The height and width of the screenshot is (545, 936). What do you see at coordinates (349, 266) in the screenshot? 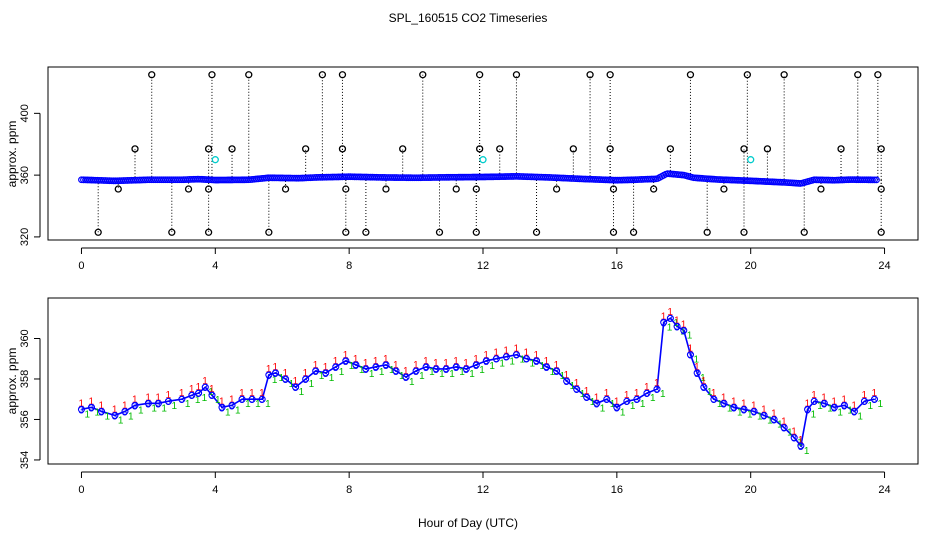
I see `x-tick-label: 8` at bounding box center [349, 266].